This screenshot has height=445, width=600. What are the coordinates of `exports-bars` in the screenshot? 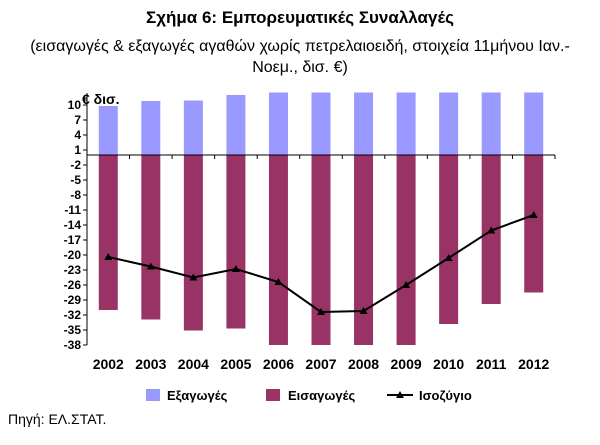 It's located at (321, 123).